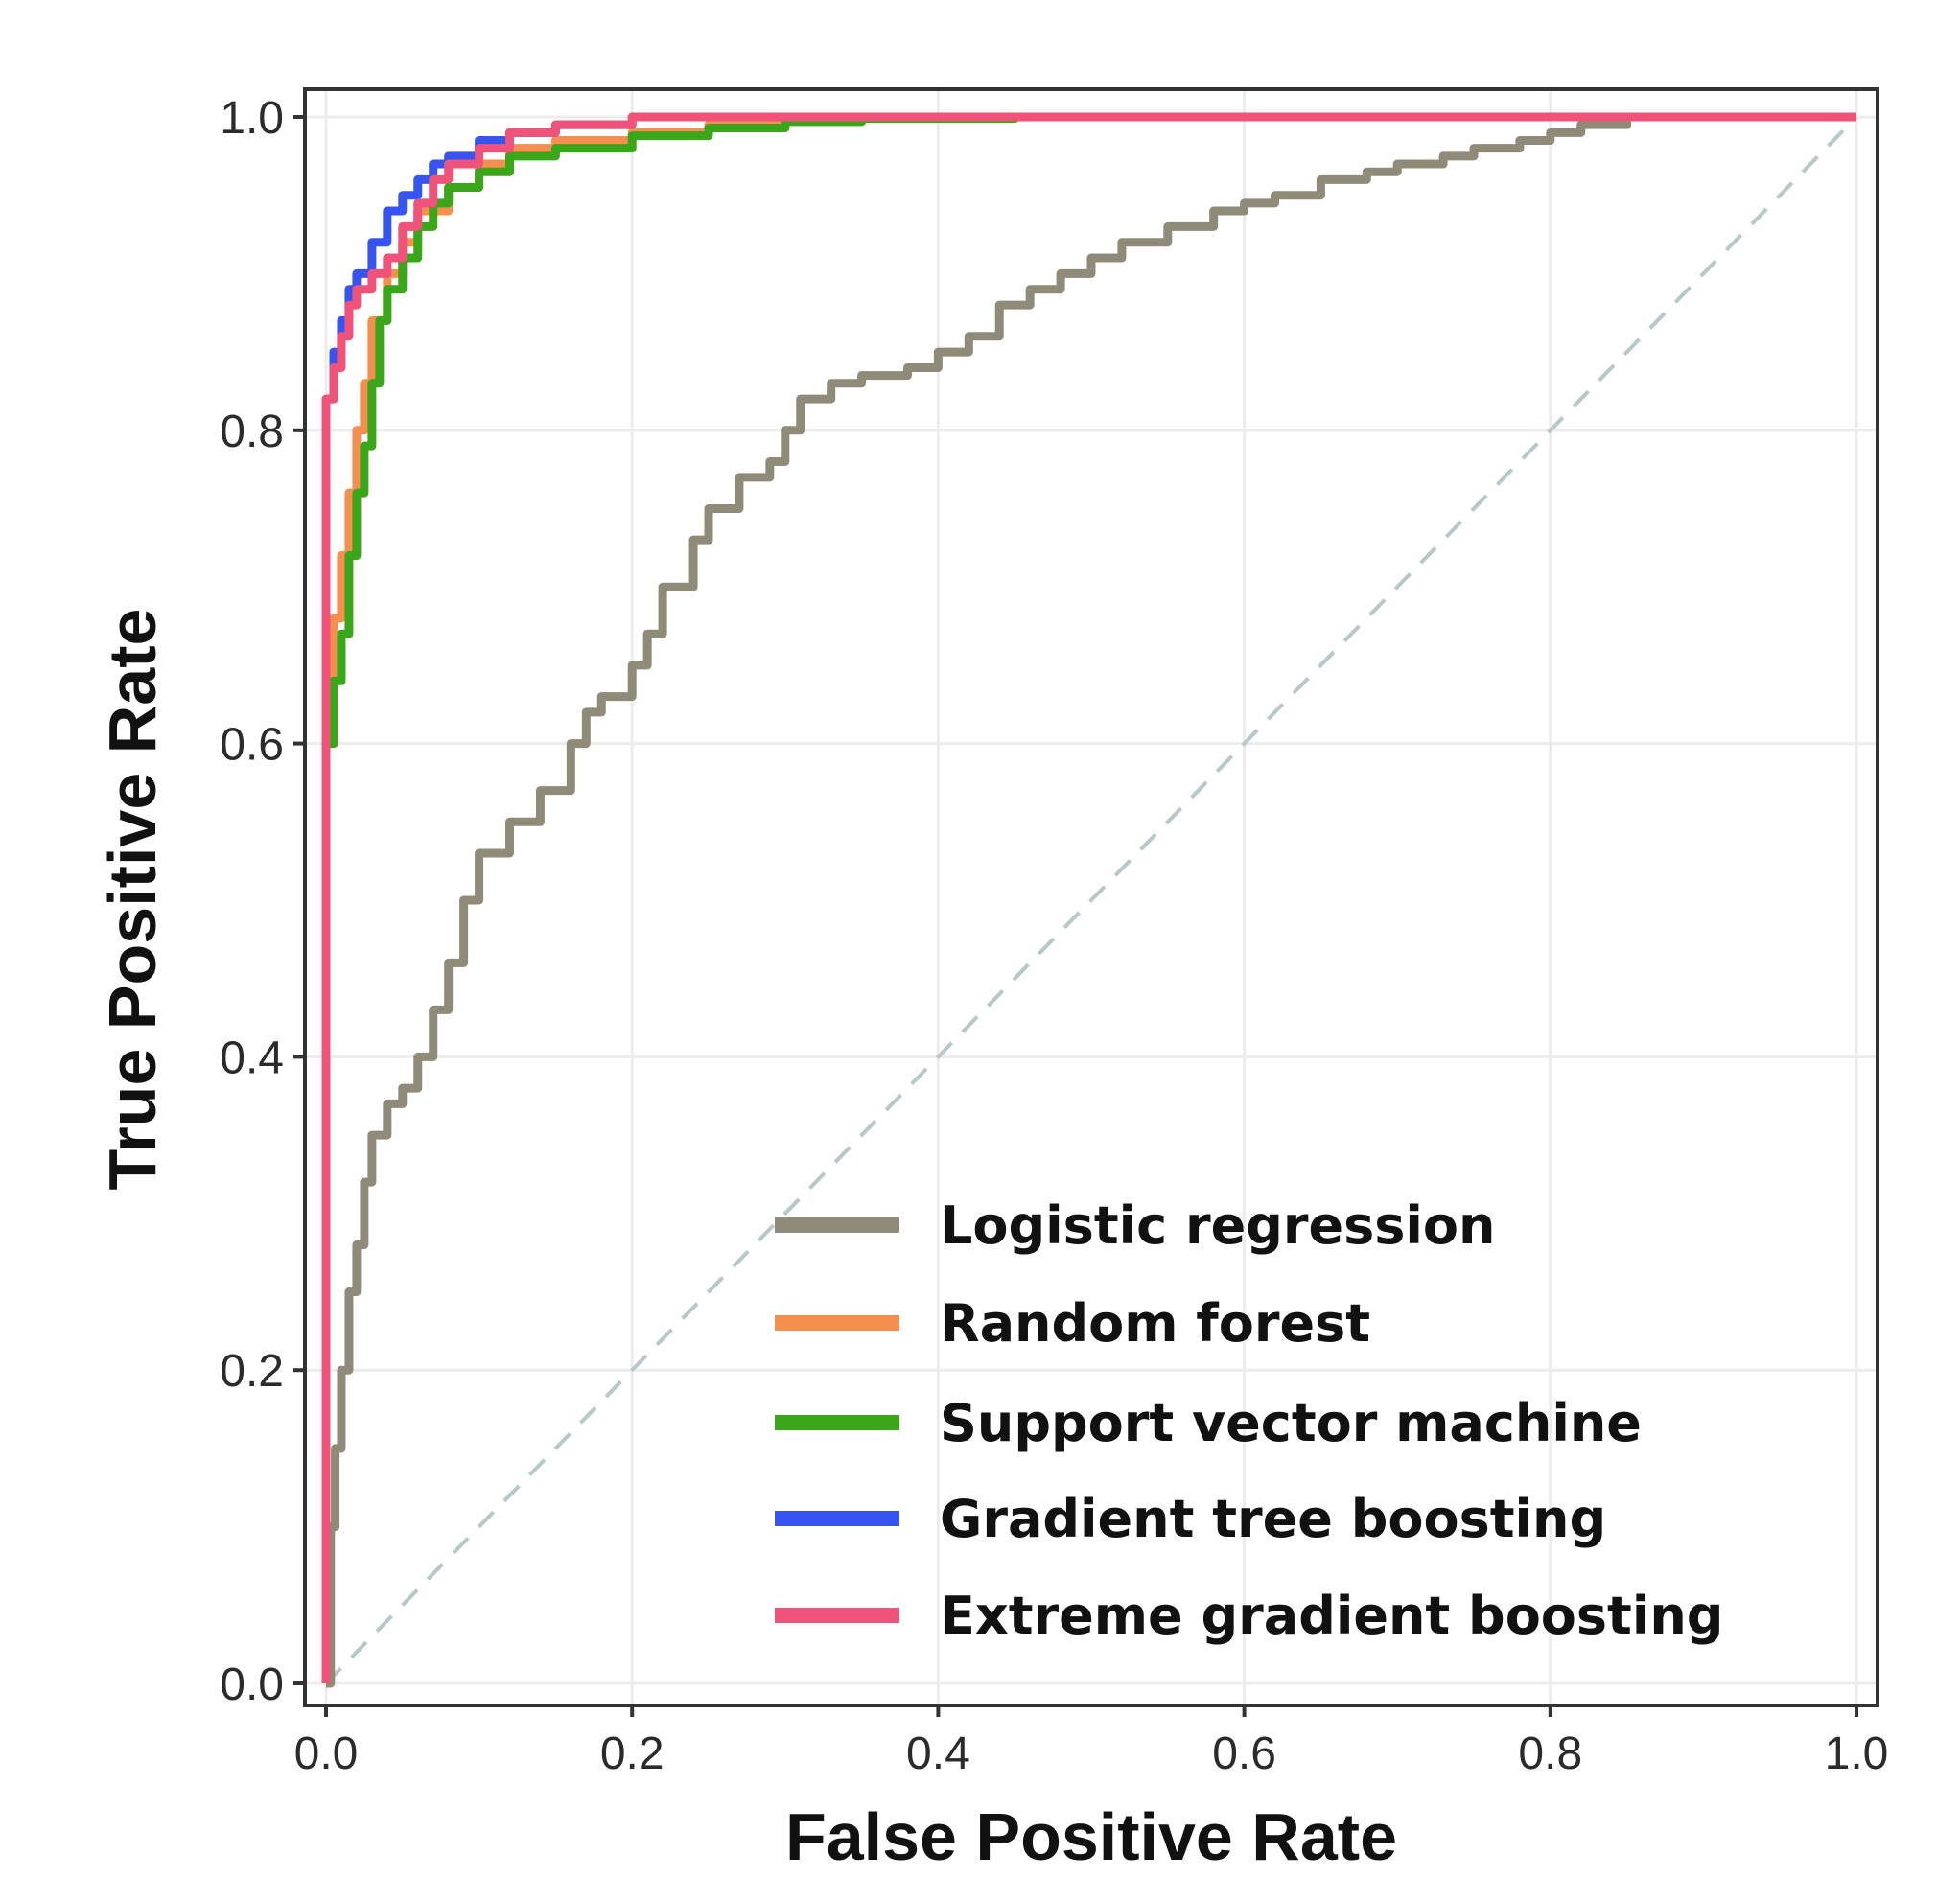  Describe the element at coordinates (632, 1753) in the screenshot. I see `x-tick-label-1: 0.2` at that location.